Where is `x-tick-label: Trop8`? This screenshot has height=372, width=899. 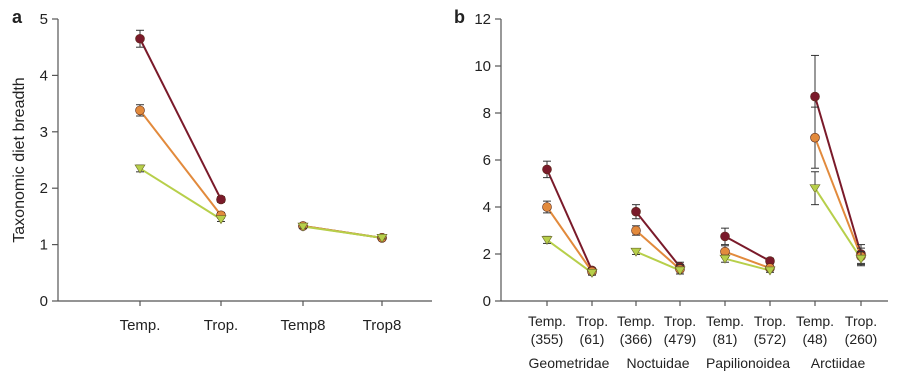 x-tick-label: Trop8 is located at coordinates (382, 325).